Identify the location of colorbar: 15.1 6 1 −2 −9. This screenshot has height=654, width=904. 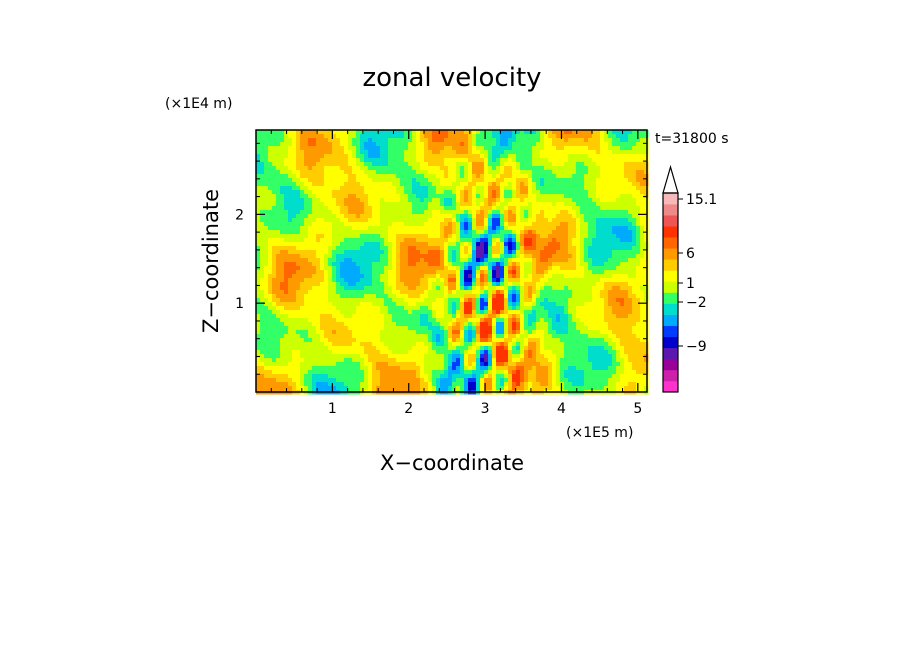
(689, 278).